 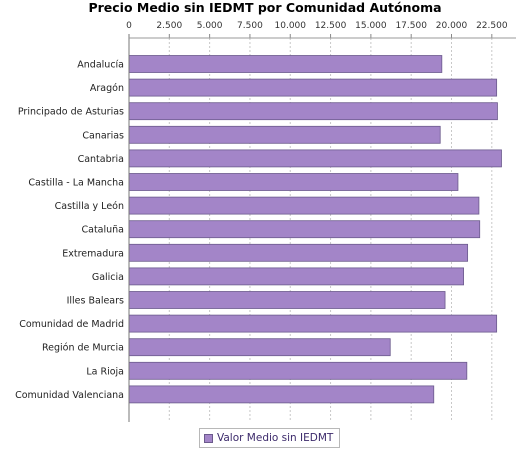 What do you see at coordinates (100, 65) in the screenshot?
I see `category-label: Andalucía` at bounding box center [100, 65].